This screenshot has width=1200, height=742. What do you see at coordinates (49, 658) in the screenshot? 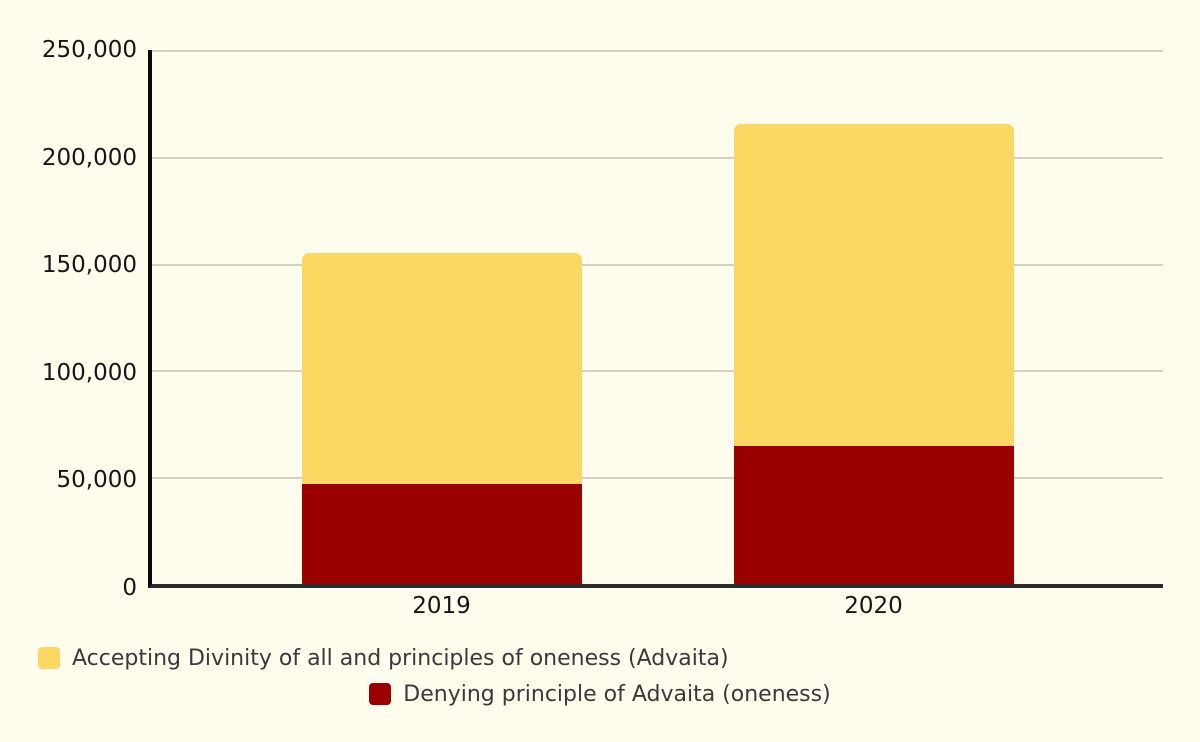
I see `legend-swatch-accepting-icon` at bounding box center [49, 658].